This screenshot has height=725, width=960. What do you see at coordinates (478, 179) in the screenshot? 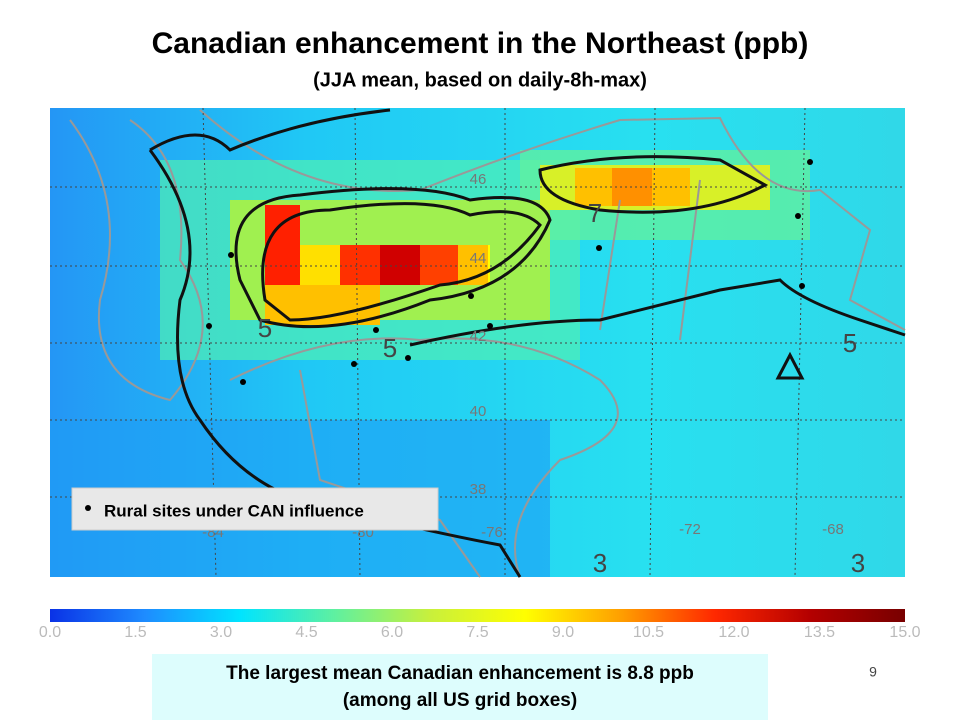
I see `lat-label: 46` at bounding box center [478, 179].